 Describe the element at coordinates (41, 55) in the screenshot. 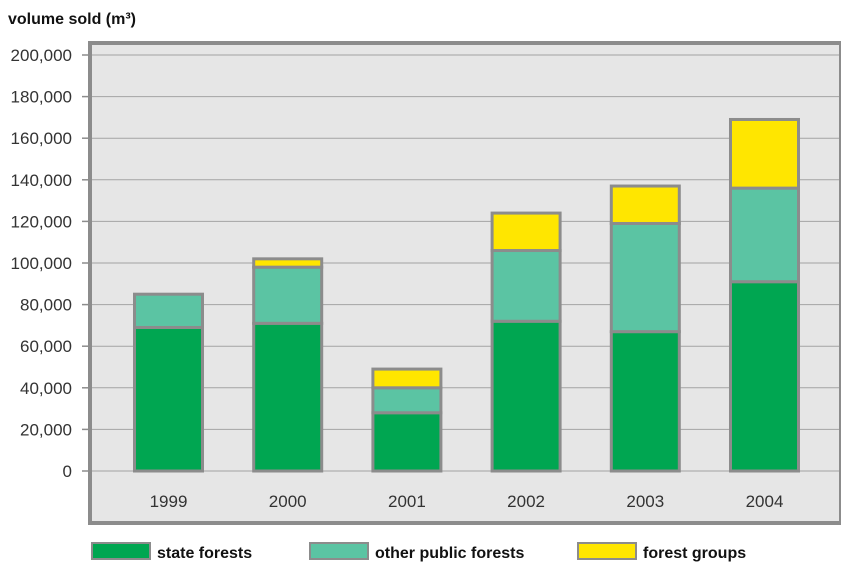

I see `y-tick-label: 200,000` at that location.